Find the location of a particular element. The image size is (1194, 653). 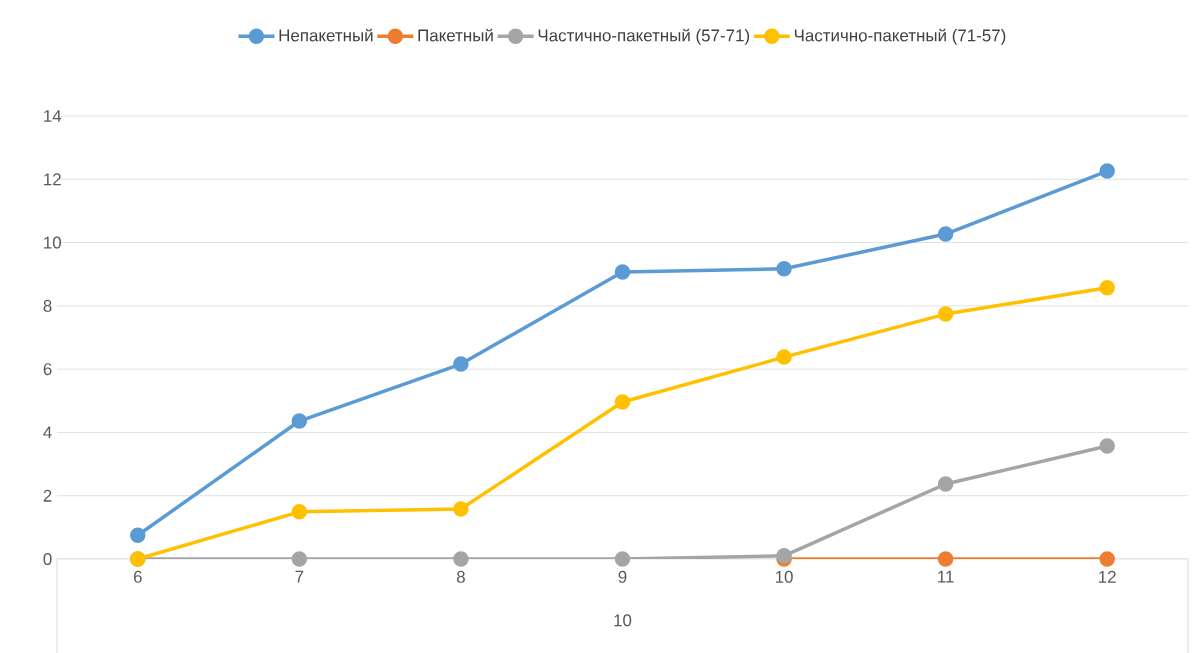

x-tick-label: 10 is located at coordinates (784, 576).